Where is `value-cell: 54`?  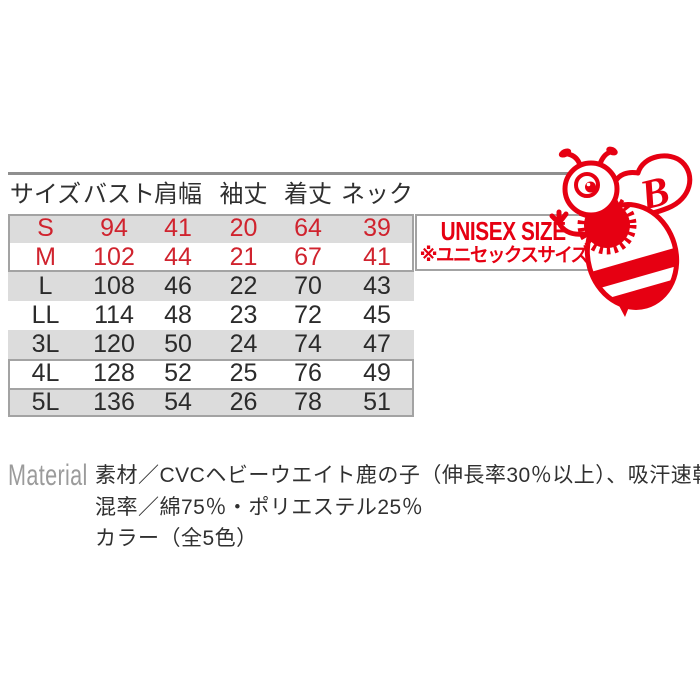
value-cell: 54 is located at coordinates (178, 402).